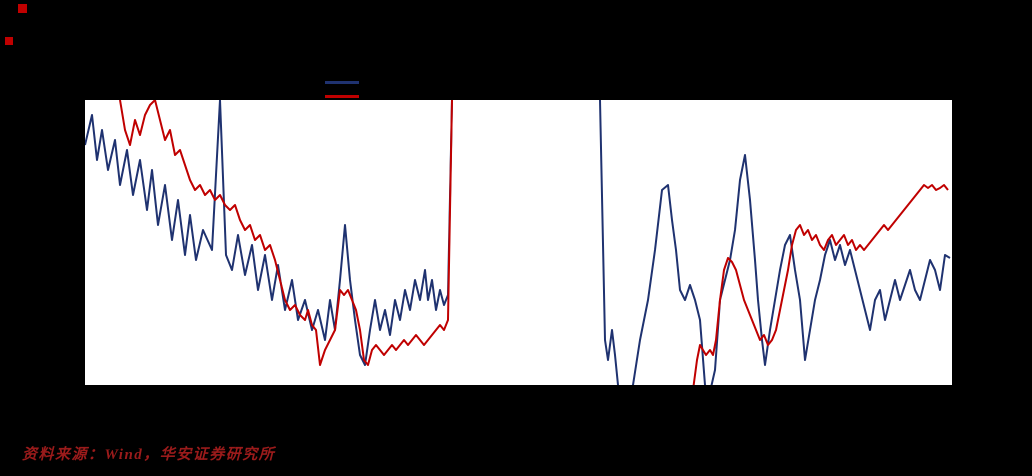 The width and height of the screenshot is (1032, 476). Describe the element at coordinates (342, 82) in the screenshot. I see `legend-swatch-blue` at that location.